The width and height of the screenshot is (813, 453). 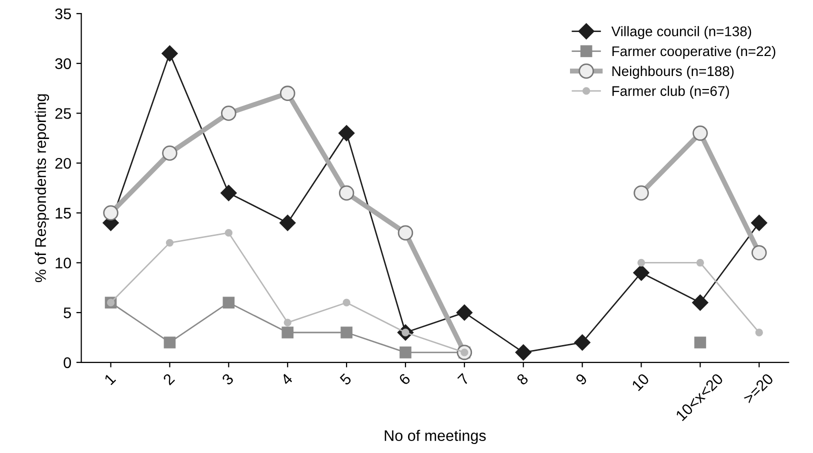 I want to click on legend-label: Farmer cooperative (n=22), so click(x=694, y=52).